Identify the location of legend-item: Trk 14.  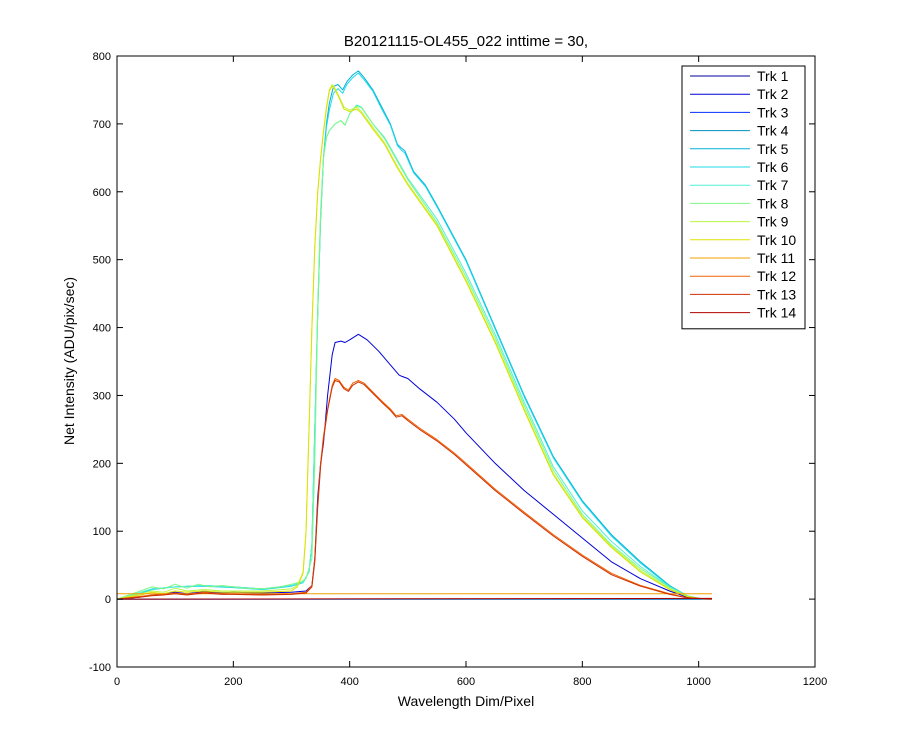
(743, 313).